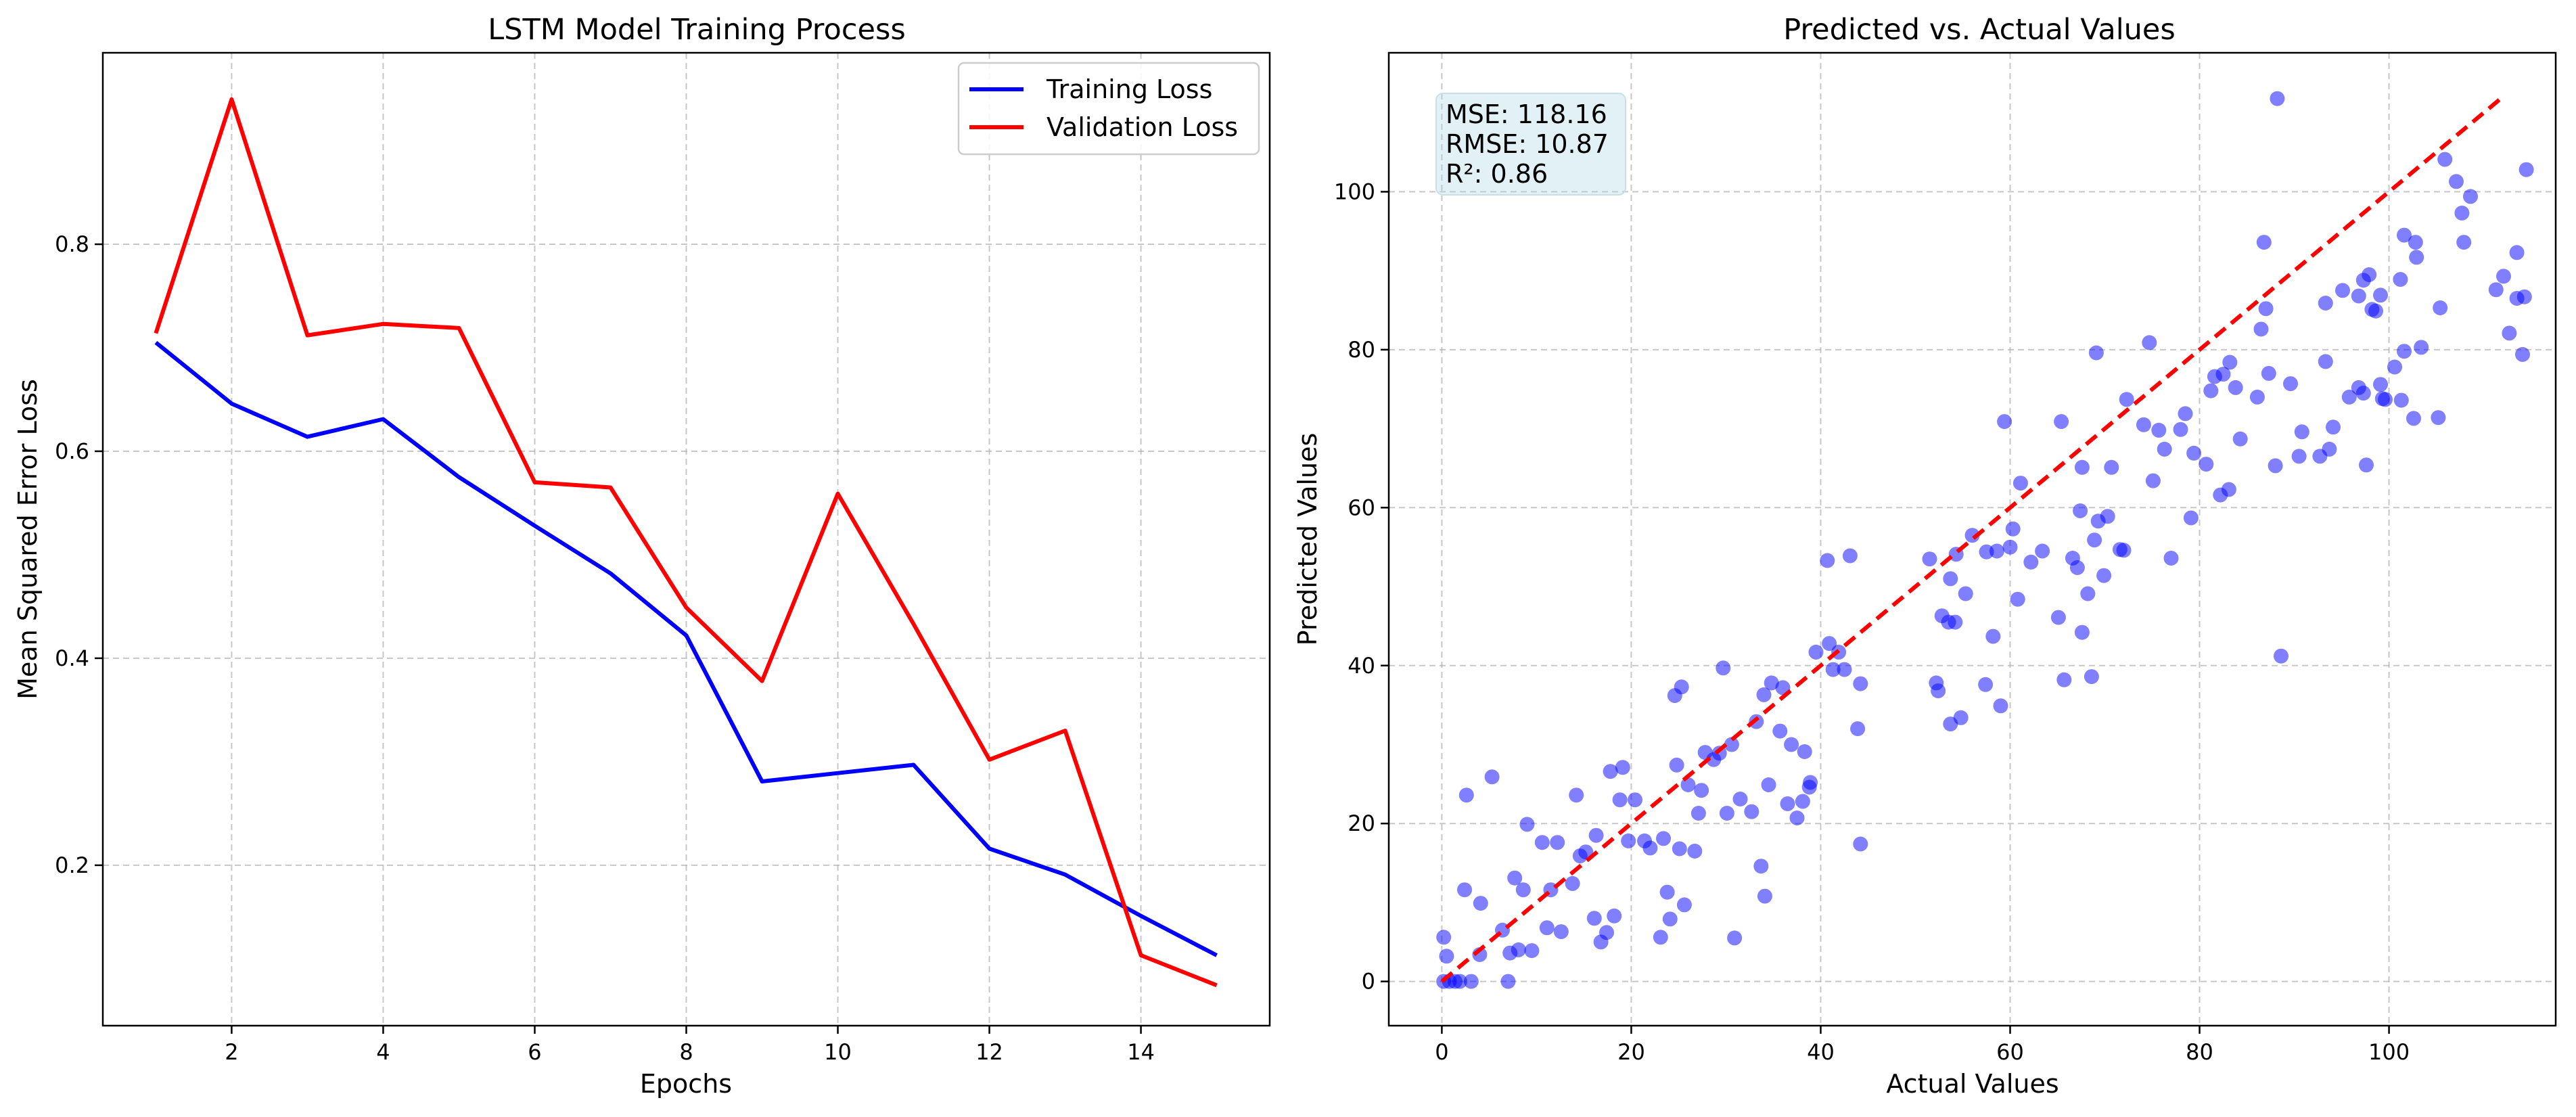 The width and height of the screenshot is (2576, 1117). Describe the element at coordinates (1361, 666) in the screenshot. I see `y-tick-label: 40` at that location.